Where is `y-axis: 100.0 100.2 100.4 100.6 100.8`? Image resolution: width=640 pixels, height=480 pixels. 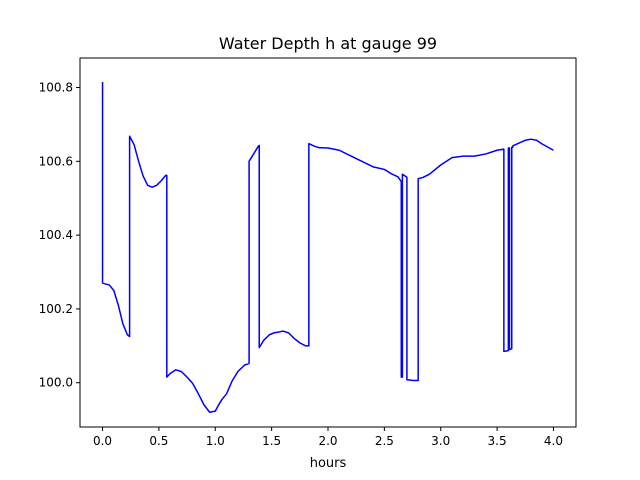
y-axis: 100.0 100.2 100.4 100.6 100.8 is located at coordinates (59, 235).